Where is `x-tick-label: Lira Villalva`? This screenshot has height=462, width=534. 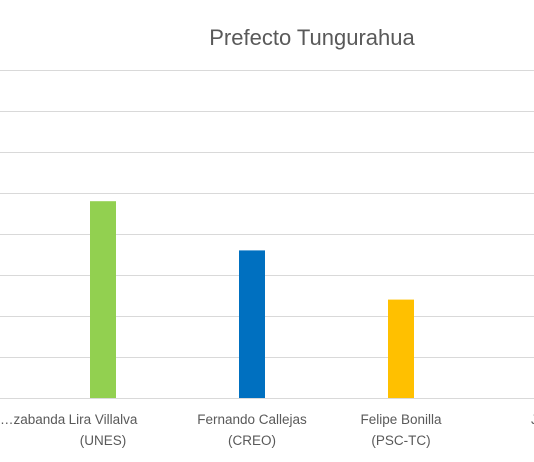 x-tick-label: Lira Villalva is located at coordinates (103, 419).